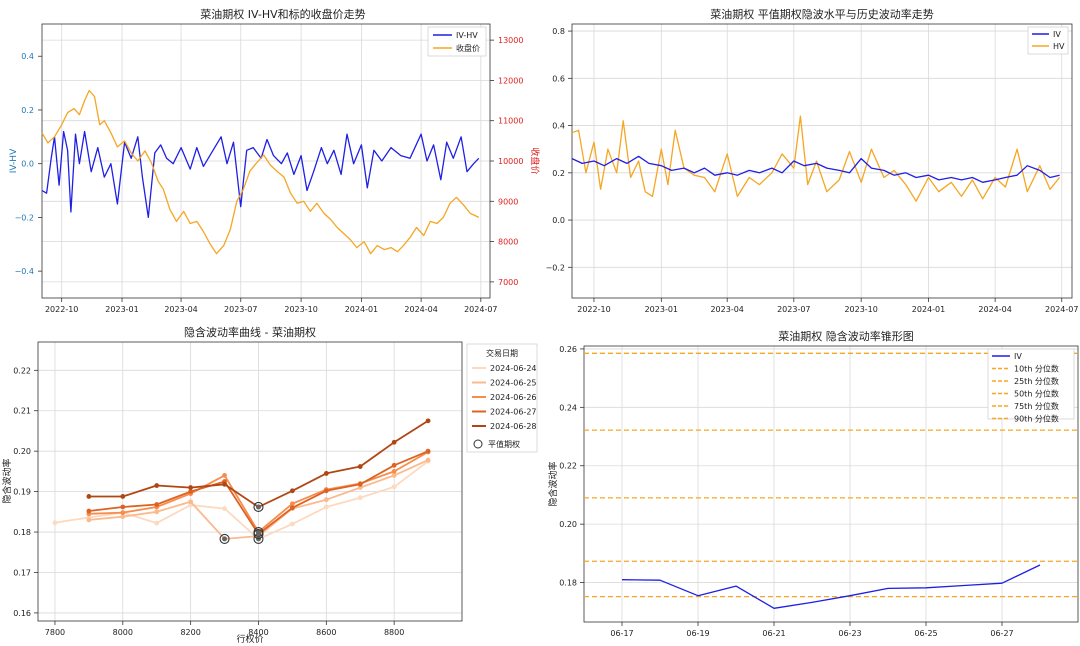  I want to click on series-line-ivhv, so click(260, 174).